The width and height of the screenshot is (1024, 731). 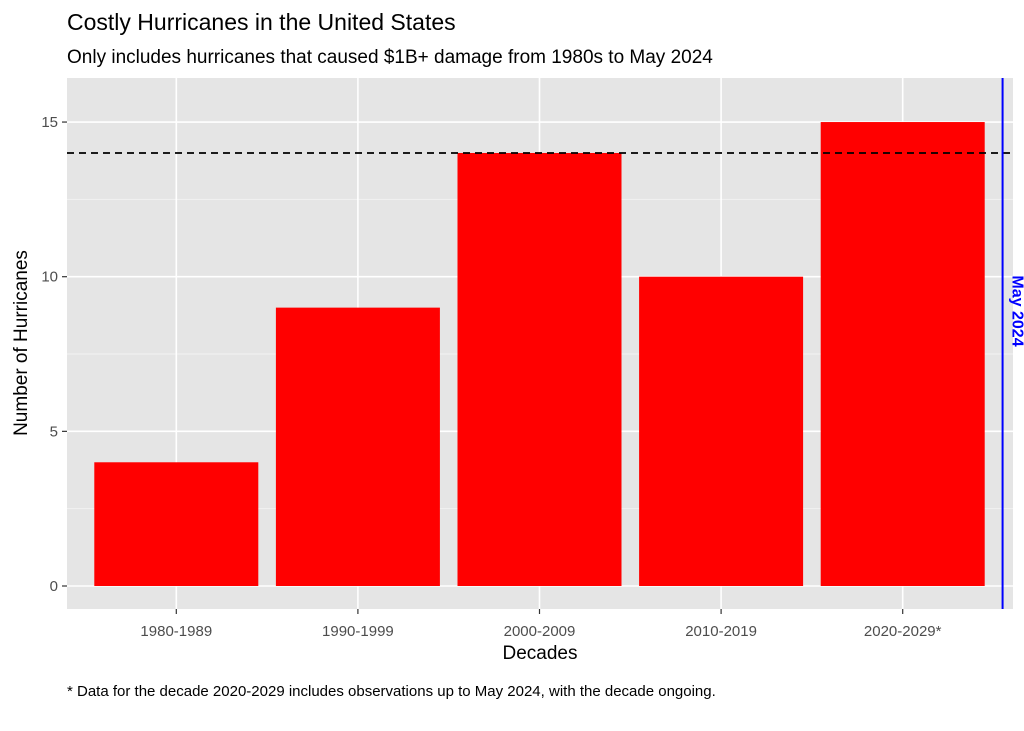 I want to click on x-tick-label: 2000-2009, so click(x=540, y=631).